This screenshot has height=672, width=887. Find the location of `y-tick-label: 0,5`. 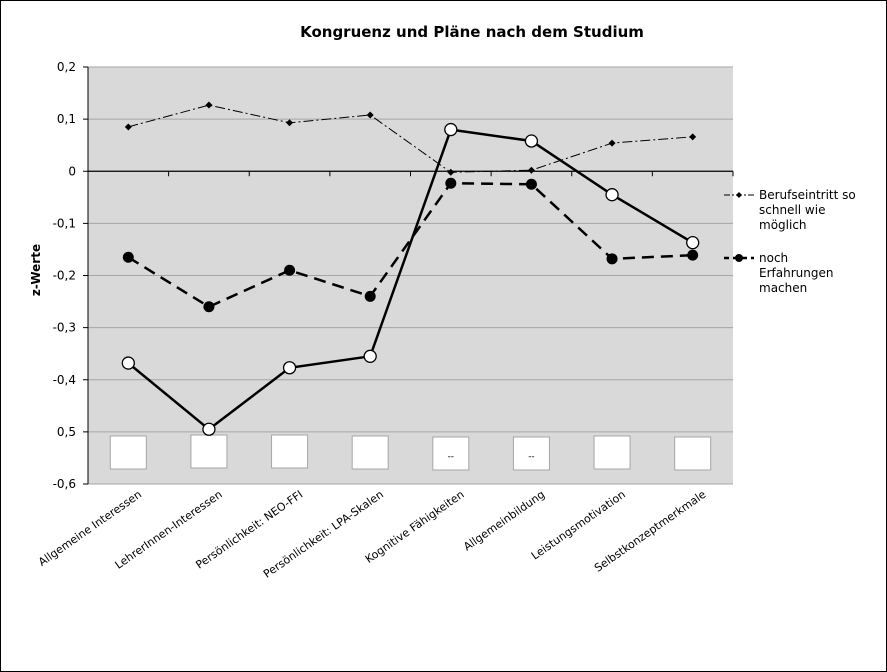

y-tick-label: 0,5 is located at coordinates (66, 432).